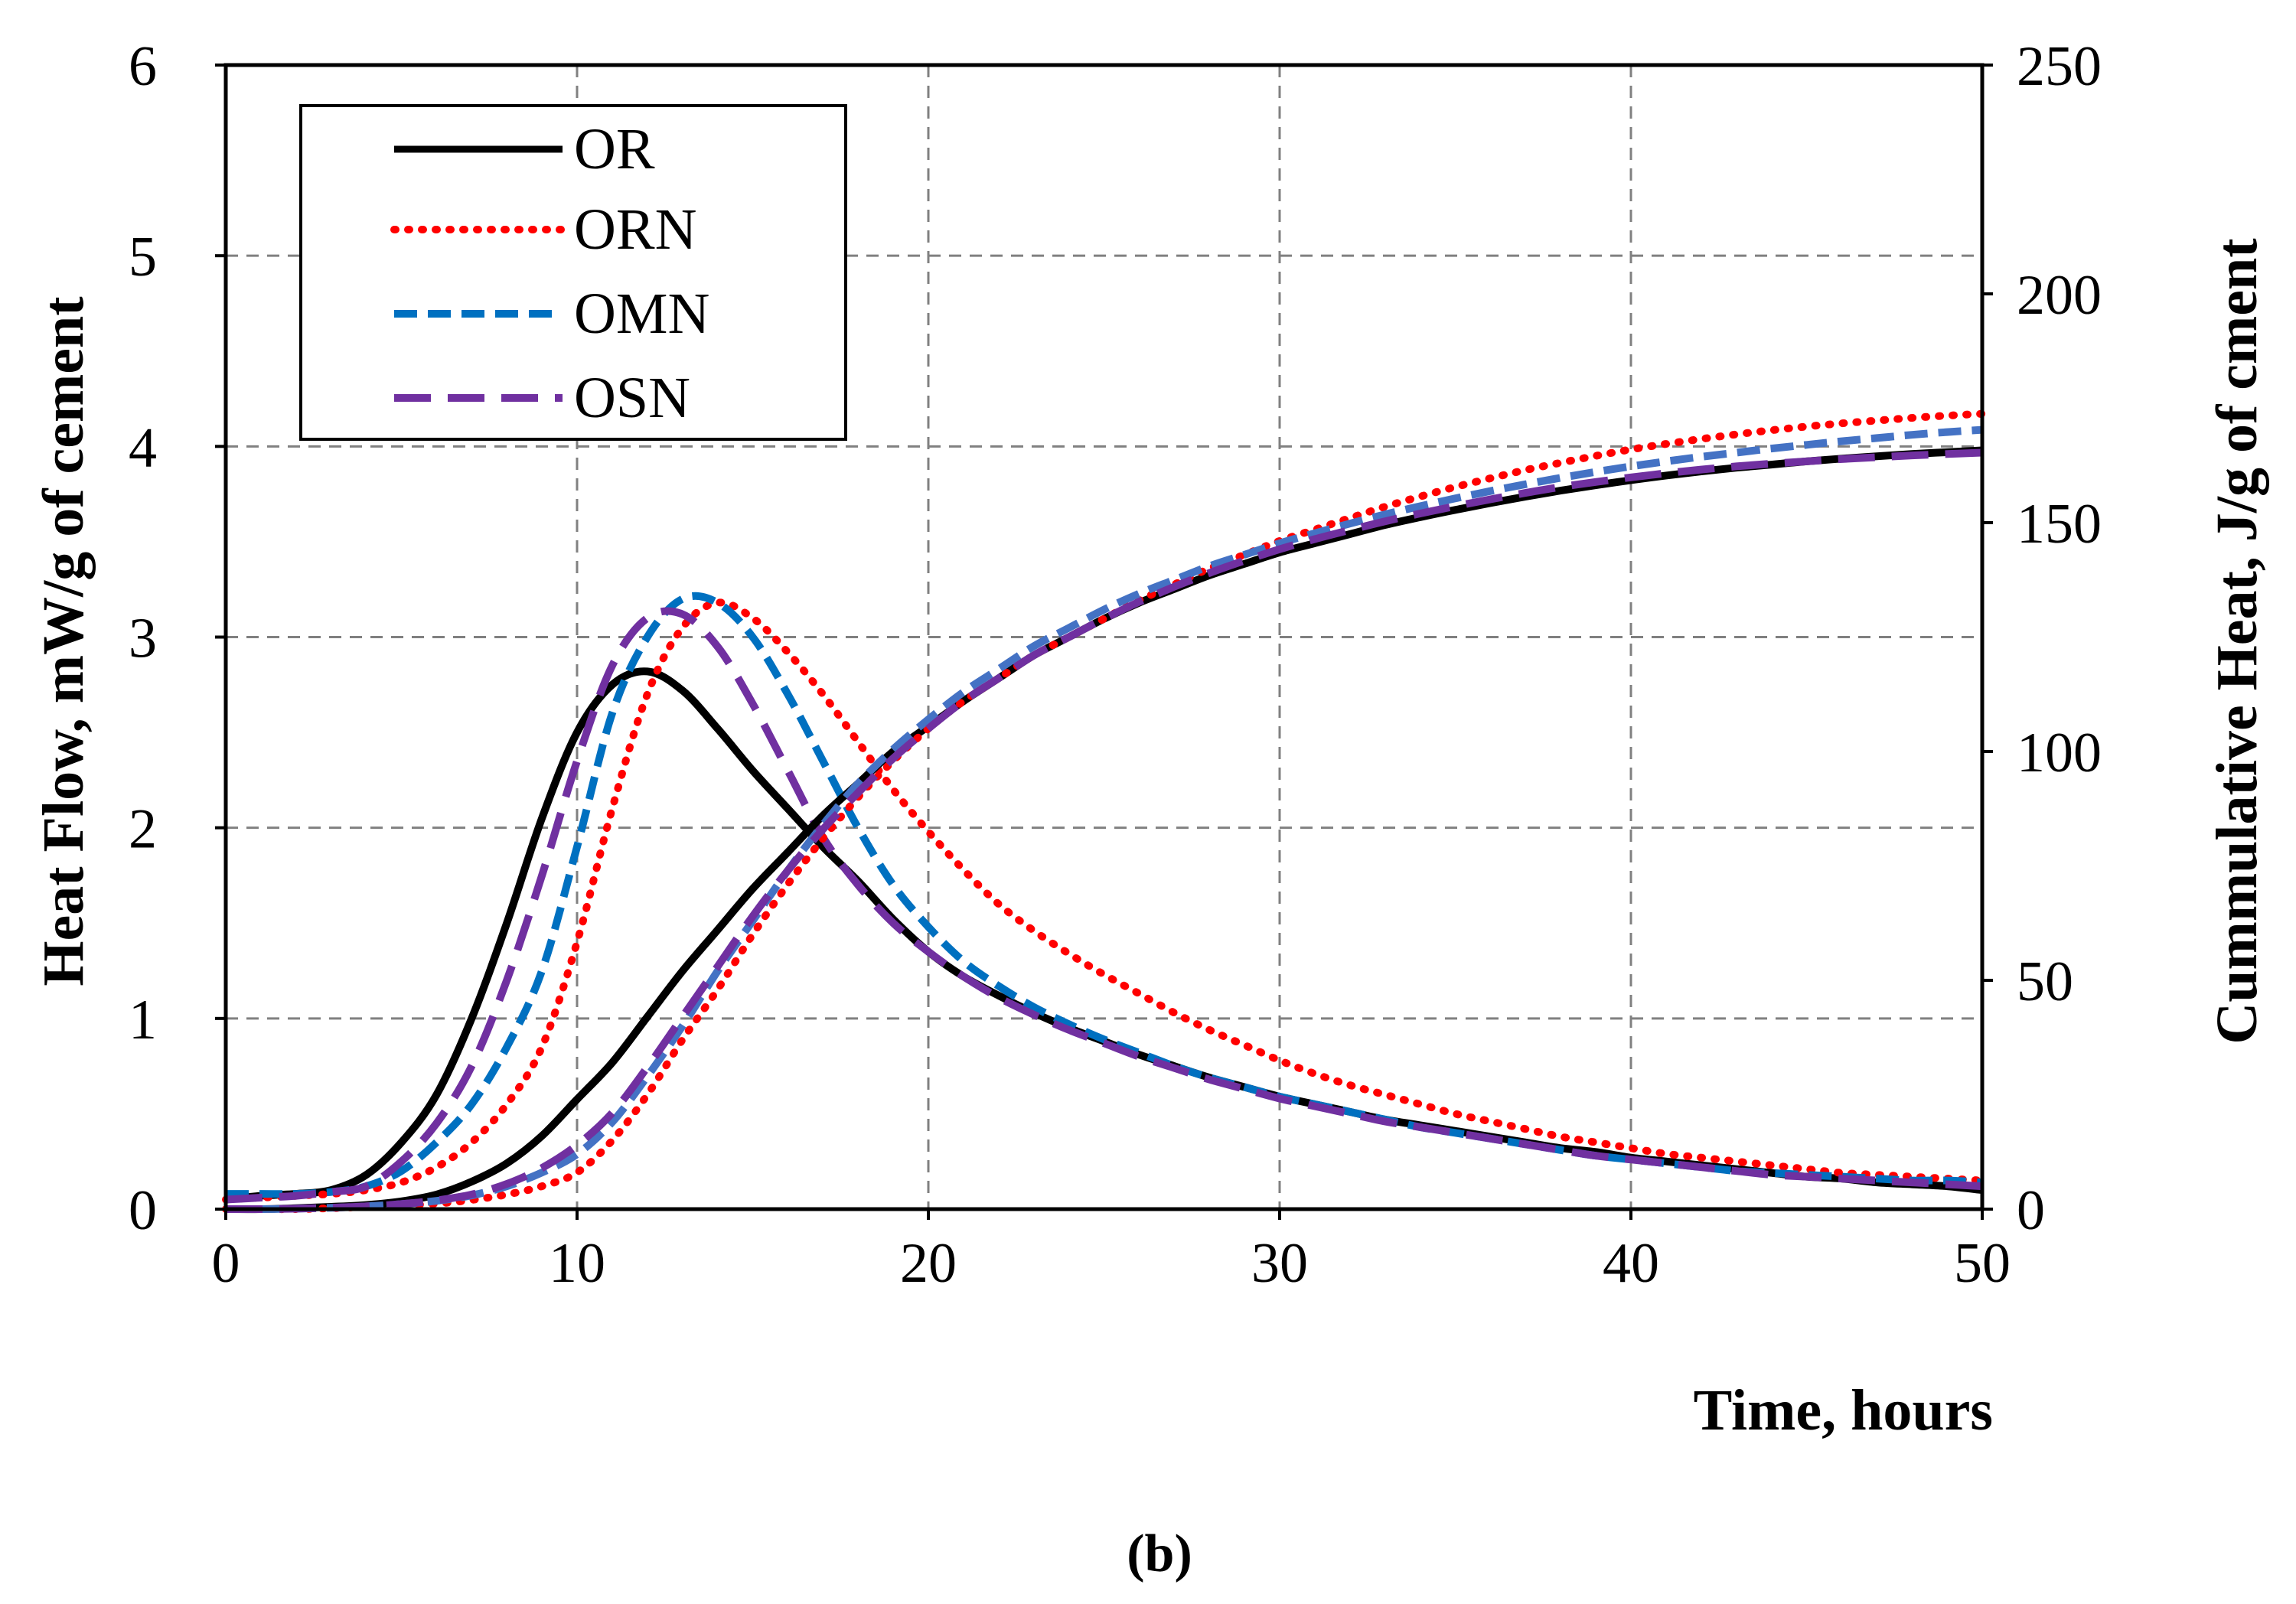  What do you see at coordinates (143, 830) in the screenshot?
I see `y-left-tick-label: 2` at bounding box center [143, 830].